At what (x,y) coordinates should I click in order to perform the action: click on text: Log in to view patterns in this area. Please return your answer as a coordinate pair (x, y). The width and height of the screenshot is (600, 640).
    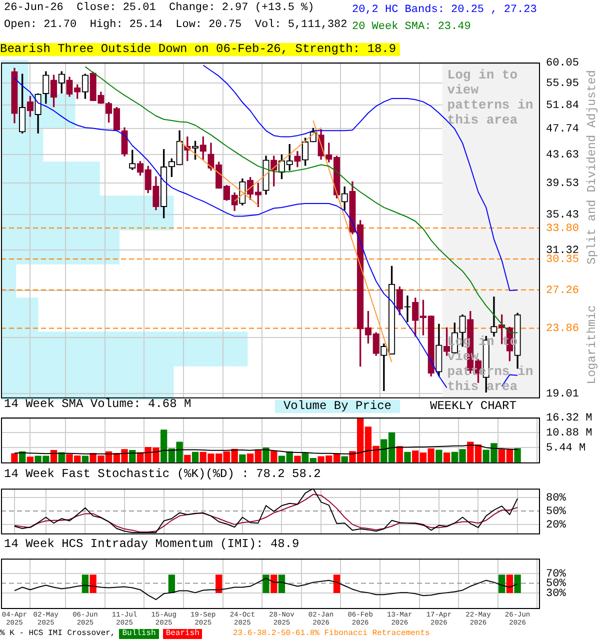
    Looking at the image, I should click on (490, 97).